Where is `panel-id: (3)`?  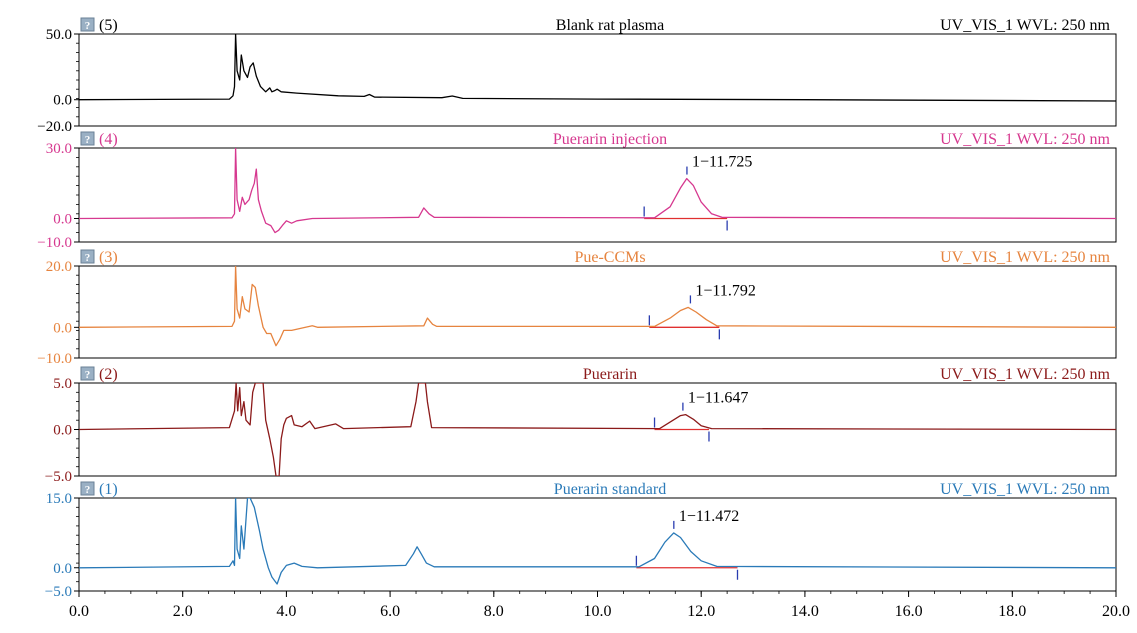
panel-id: (3) is located at coordinates (108, 257).